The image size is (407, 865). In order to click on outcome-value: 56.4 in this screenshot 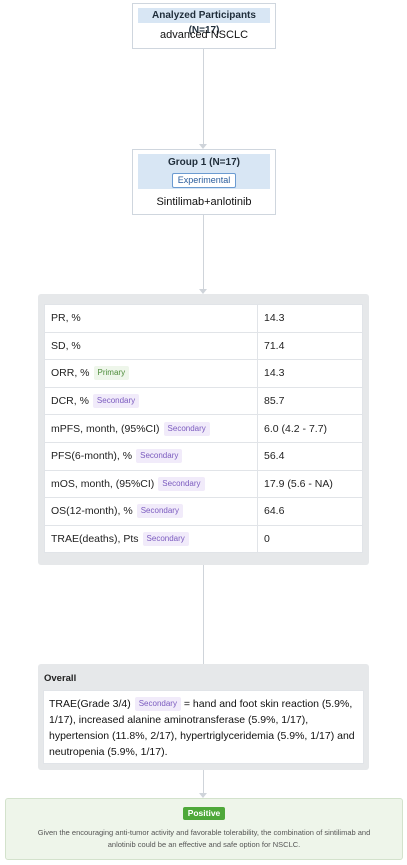, I will do `click(310, 456)`.